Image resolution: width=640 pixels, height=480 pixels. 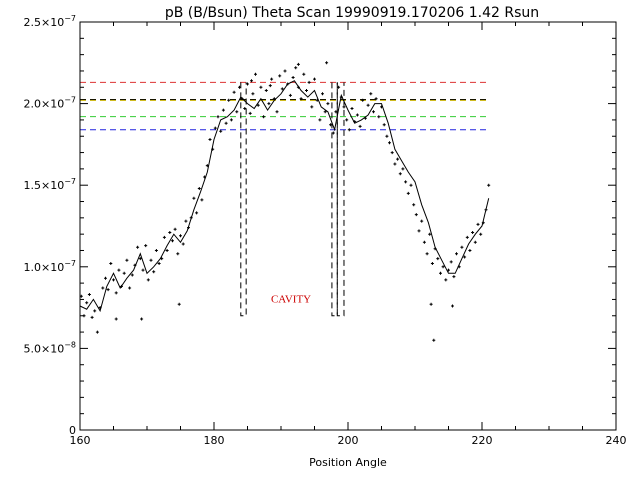 I want to click on x-tick-label-1: 180, so click(x=214, y=440).